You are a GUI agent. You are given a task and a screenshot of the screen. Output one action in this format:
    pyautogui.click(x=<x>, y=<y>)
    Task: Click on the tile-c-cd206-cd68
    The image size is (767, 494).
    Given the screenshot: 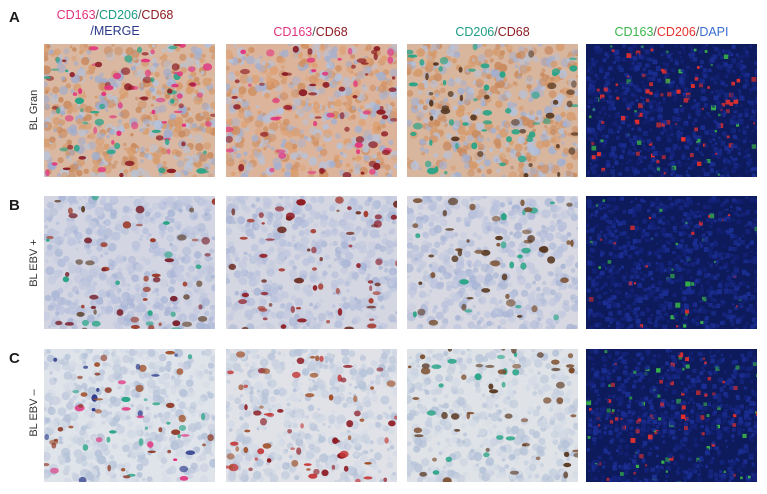 What is the action you would take?
    pyautogui.click(x=492, y=415)
    